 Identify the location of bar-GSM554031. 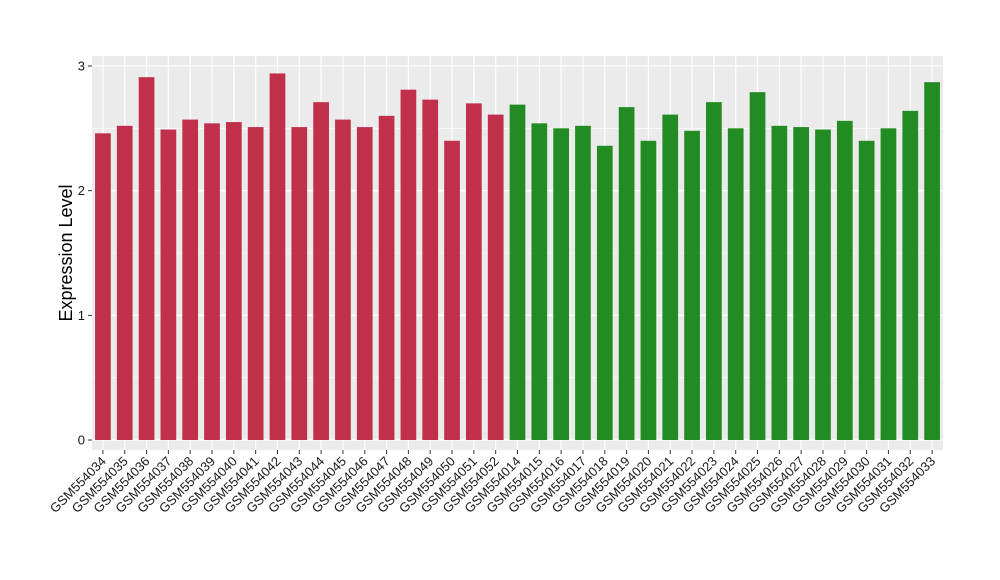
(888, 284).